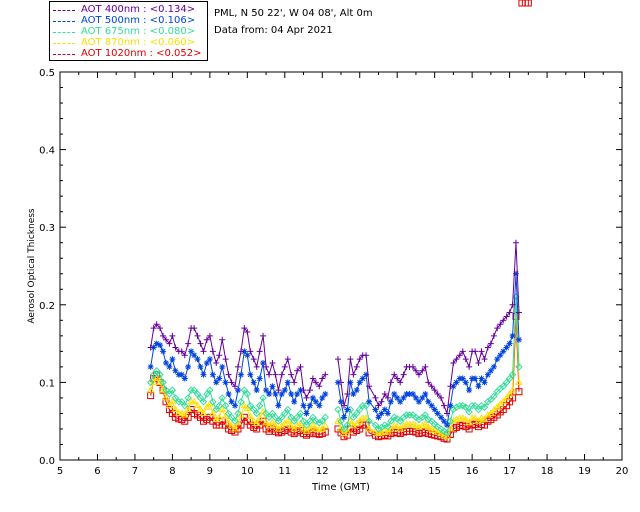 Image resolution: width=640 pixels, height=512 pixels. Describe the element at coordinates (128, 21) in the screenshot. I see `legend-item-500nm: AOT 500nm : <0.106>` at that location.